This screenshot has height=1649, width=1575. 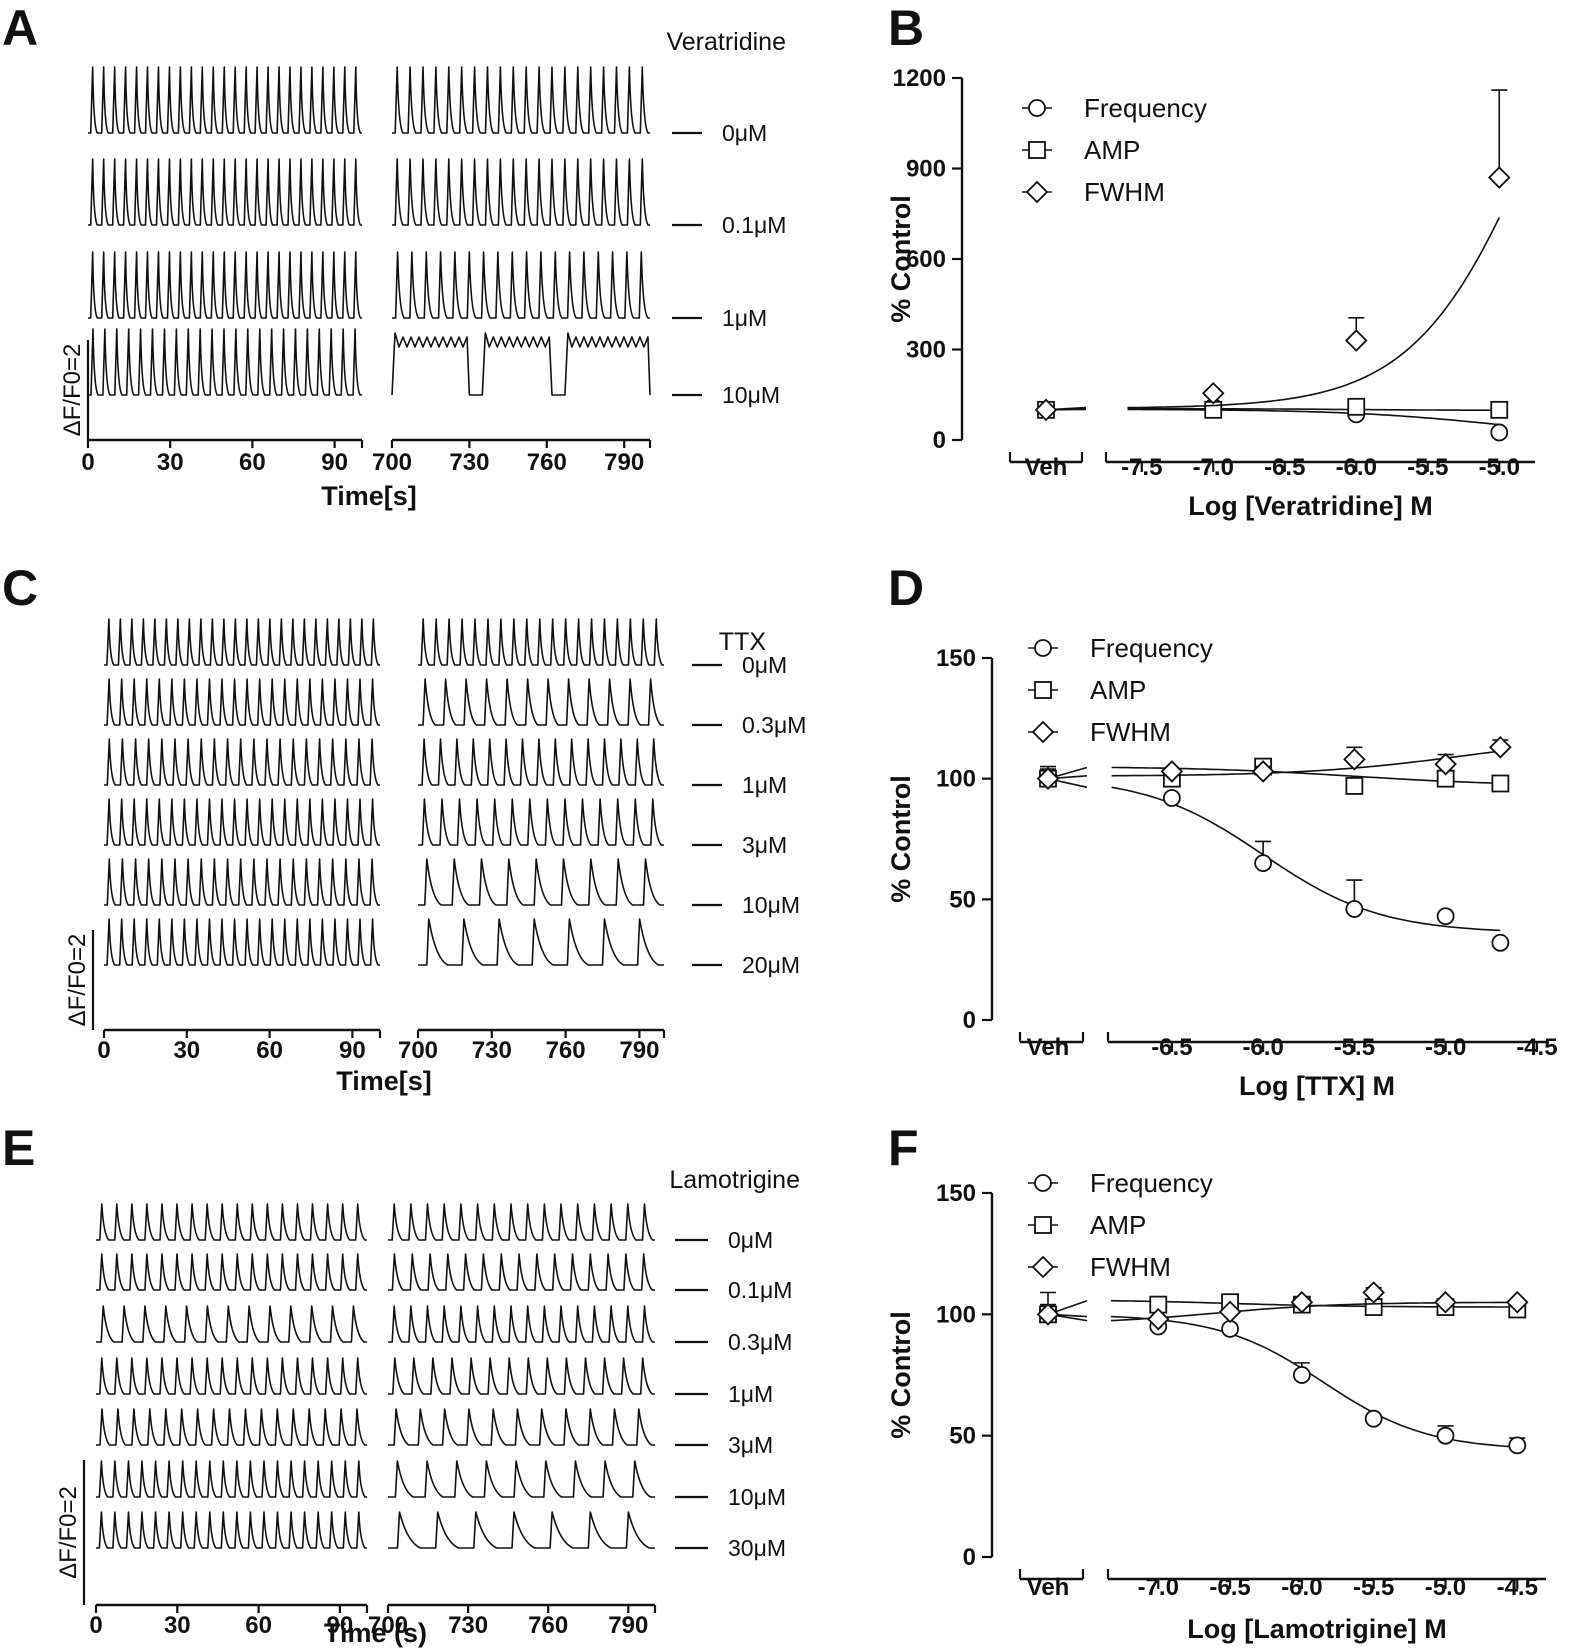 What do you see at coordinates (757, 1548) in the screenshot?
I see `concentration-label: 30μM` at bounding box center [757, 1548].